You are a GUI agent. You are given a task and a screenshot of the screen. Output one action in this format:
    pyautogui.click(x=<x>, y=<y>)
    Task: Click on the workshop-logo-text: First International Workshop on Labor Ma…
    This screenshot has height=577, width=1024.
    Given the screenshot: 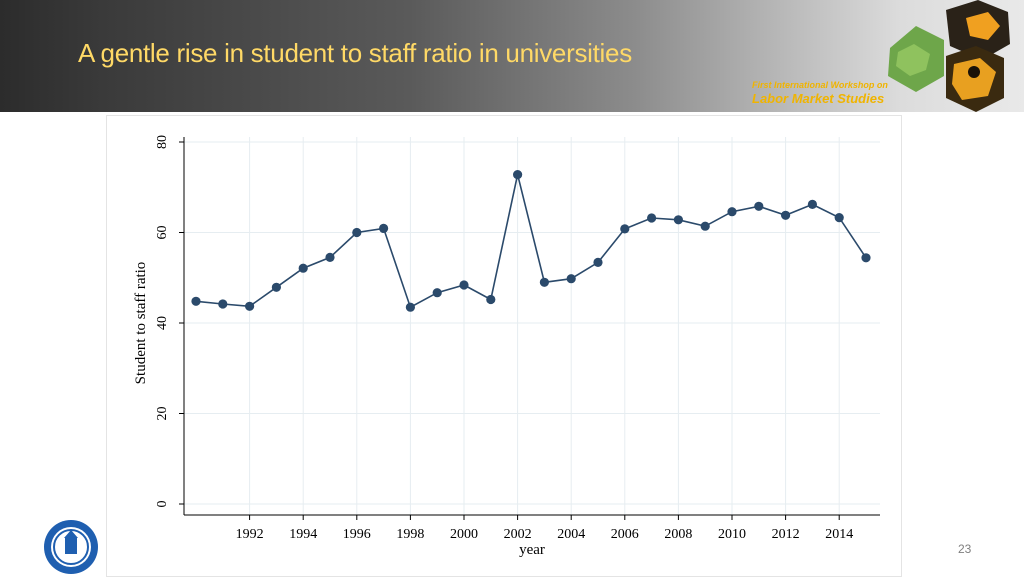 What is the action you would take?
    pyautogui.click(x=847, y=93)
    